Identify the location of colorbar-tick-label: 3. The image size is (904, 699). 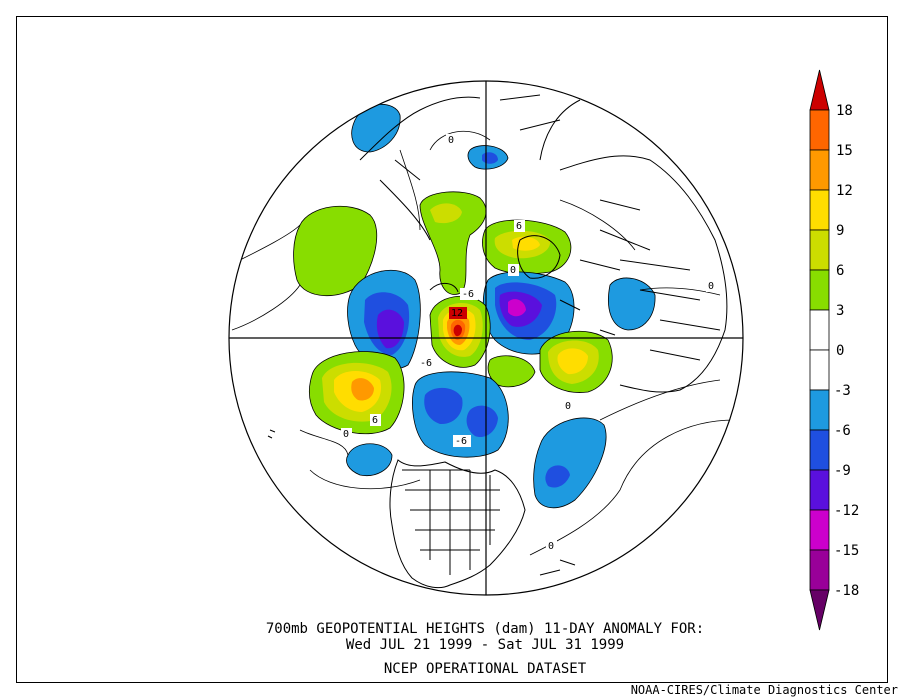
(840, 311).